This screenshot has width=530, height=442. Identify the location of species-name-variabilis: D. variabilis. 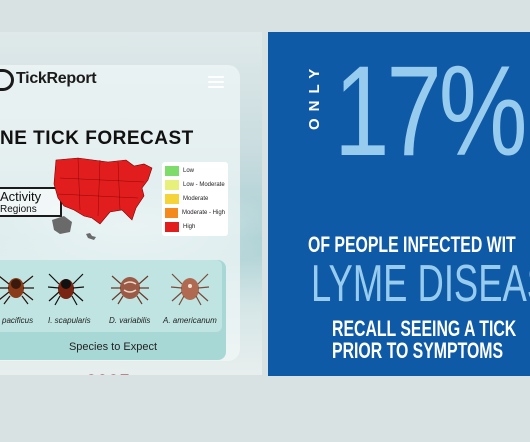
(130, 320).